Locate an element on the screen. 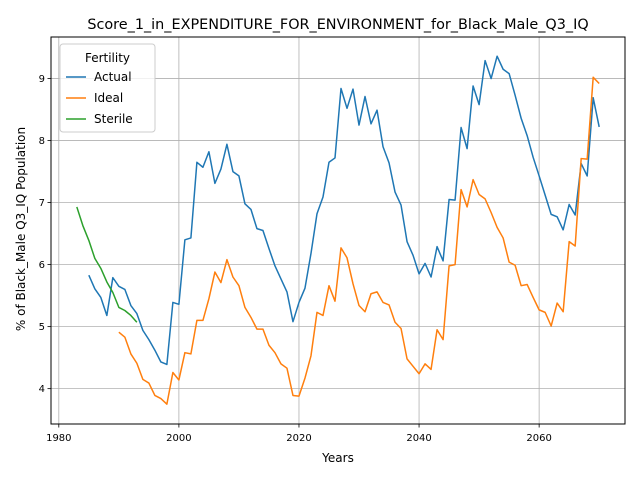 The image size is (640, 480). legend: Fertility Actual Ideal Sterile is located at coordinates (107, 88).